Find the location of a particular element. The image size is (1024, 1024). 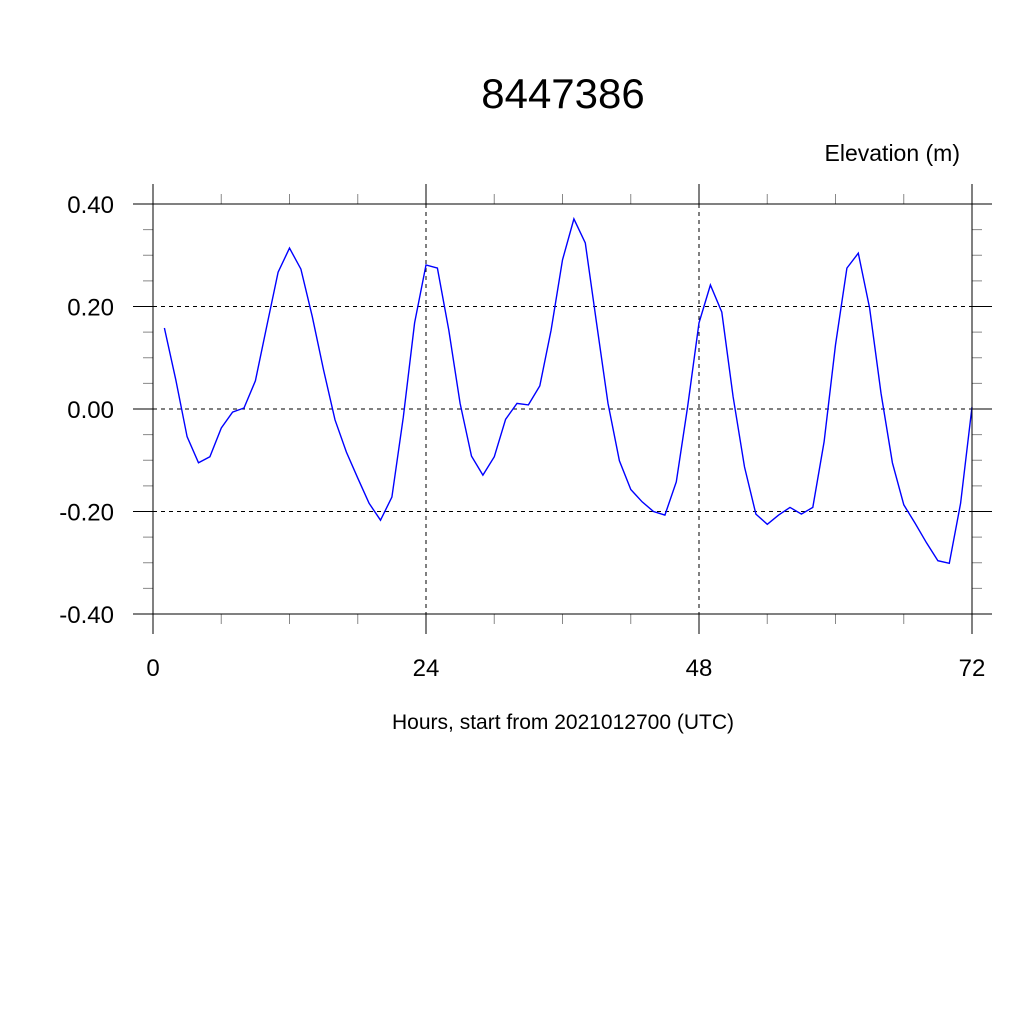

y-tick-label: 0.20 is located at coordinates (90, 308).